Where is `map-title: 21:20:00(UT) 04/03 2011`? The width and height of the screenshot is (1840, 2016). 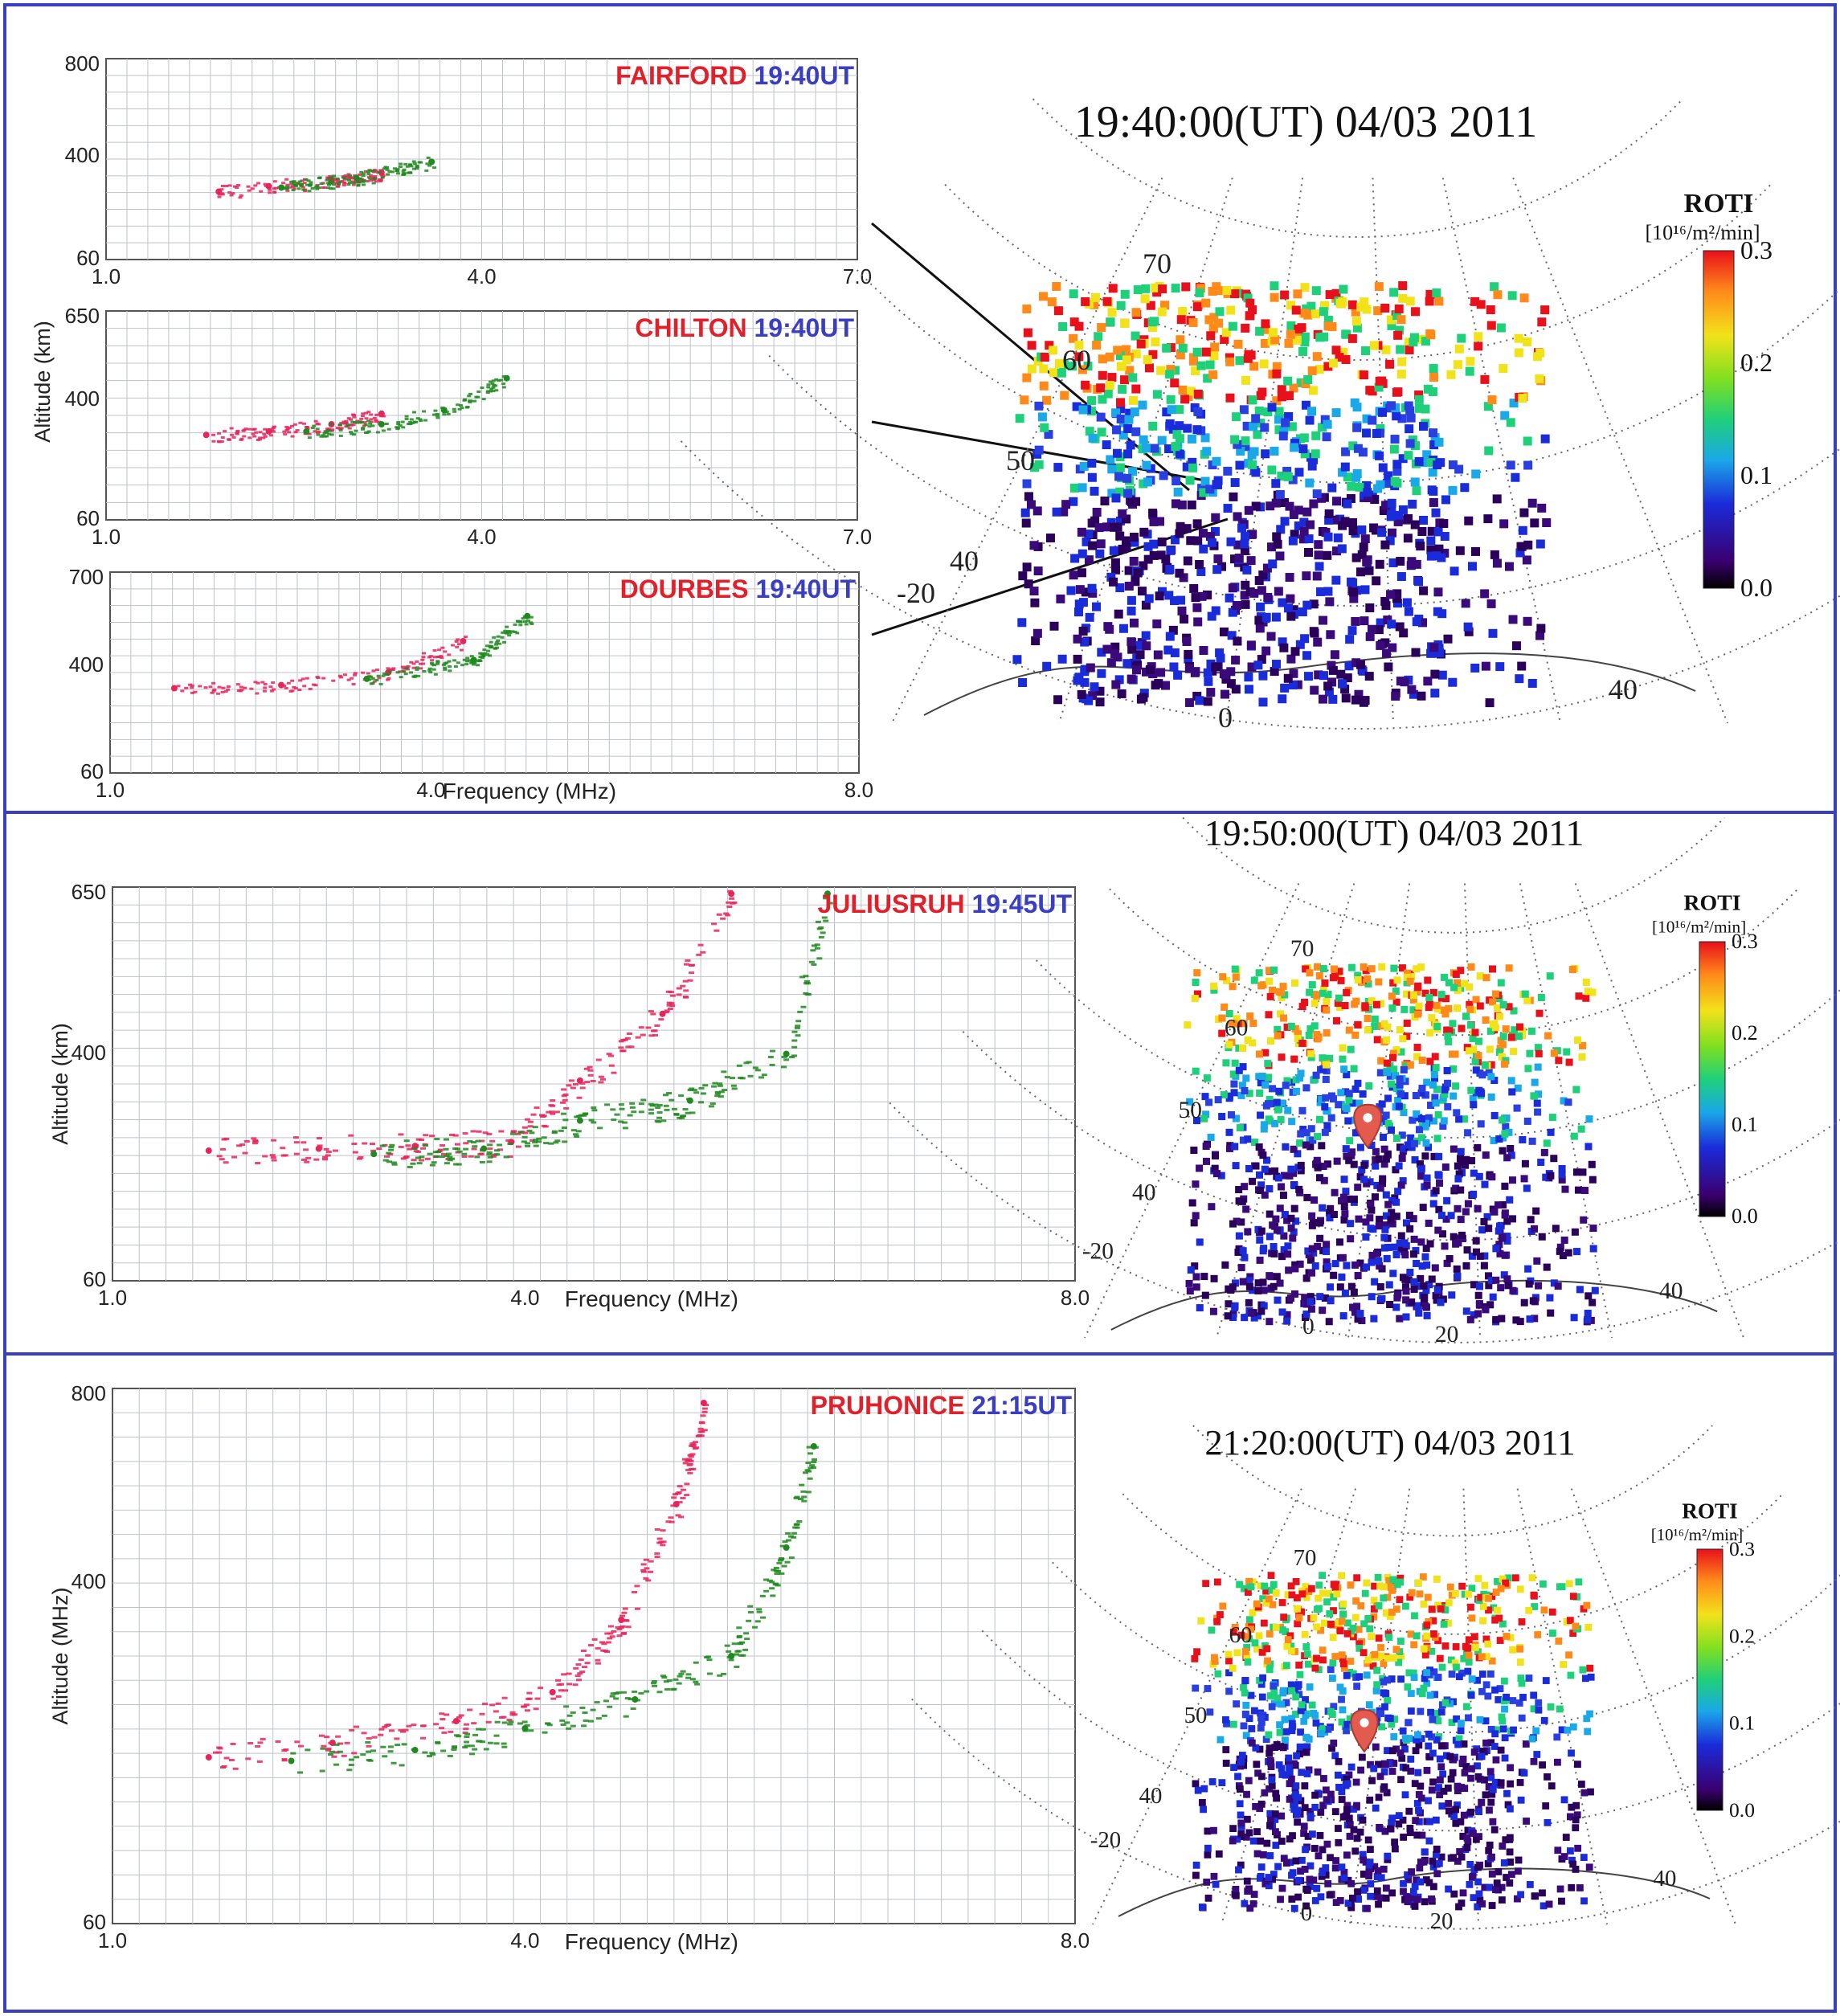 map-title: 21:20:00(UT) 04/03 2011 is located at coordinates (1389, 1442).